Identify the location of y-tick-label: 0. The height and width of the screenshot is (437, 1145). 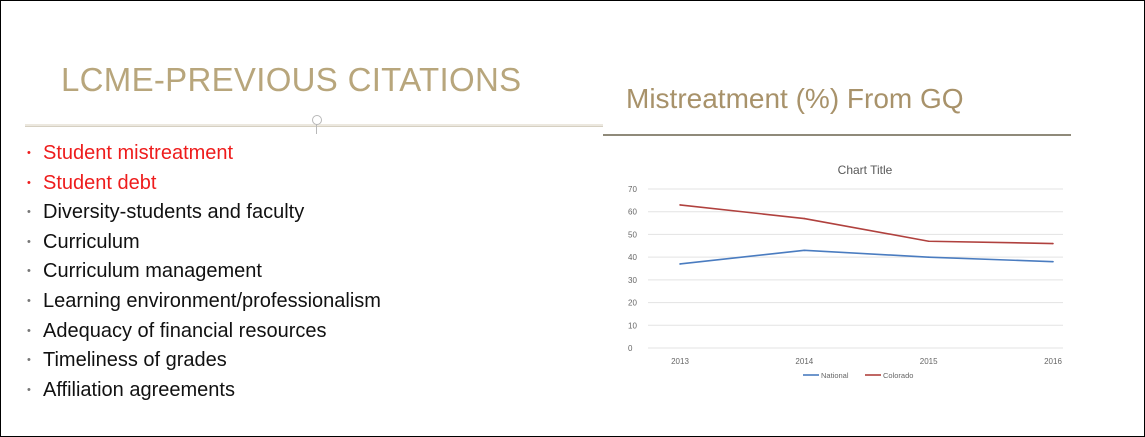
(630, 348).